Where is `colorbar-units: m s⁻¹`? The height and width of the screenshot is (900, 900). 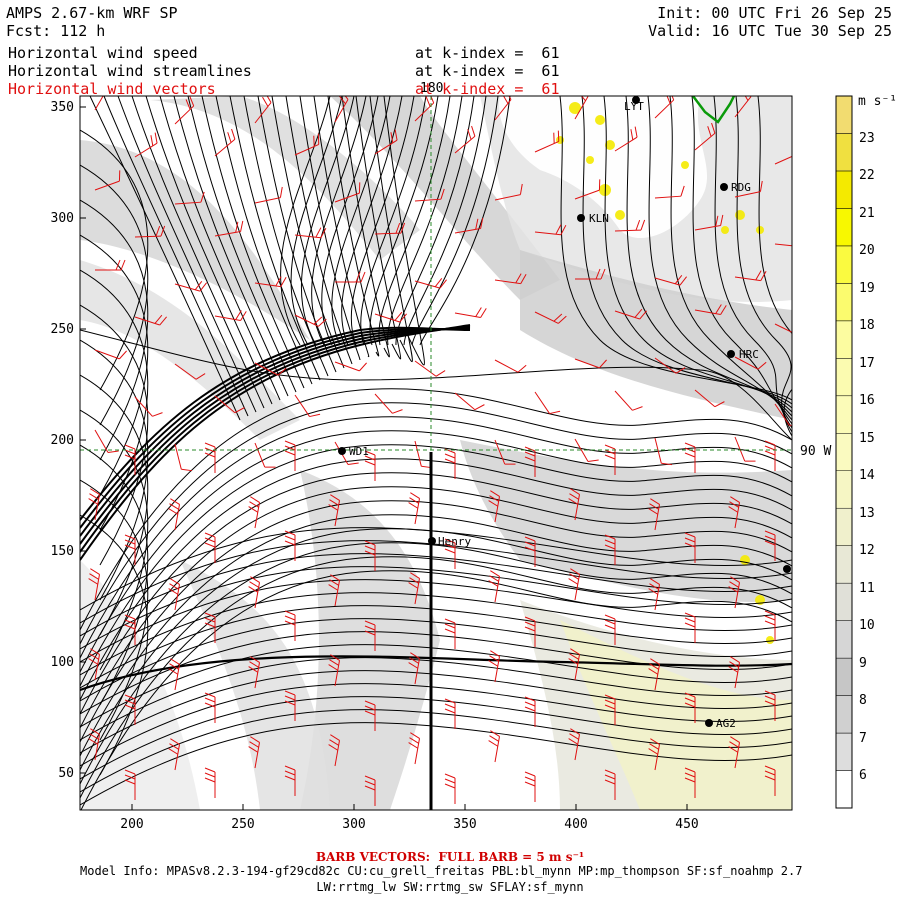 colorbar-units: m s⁻¹ is located at coordinates (877, 101).